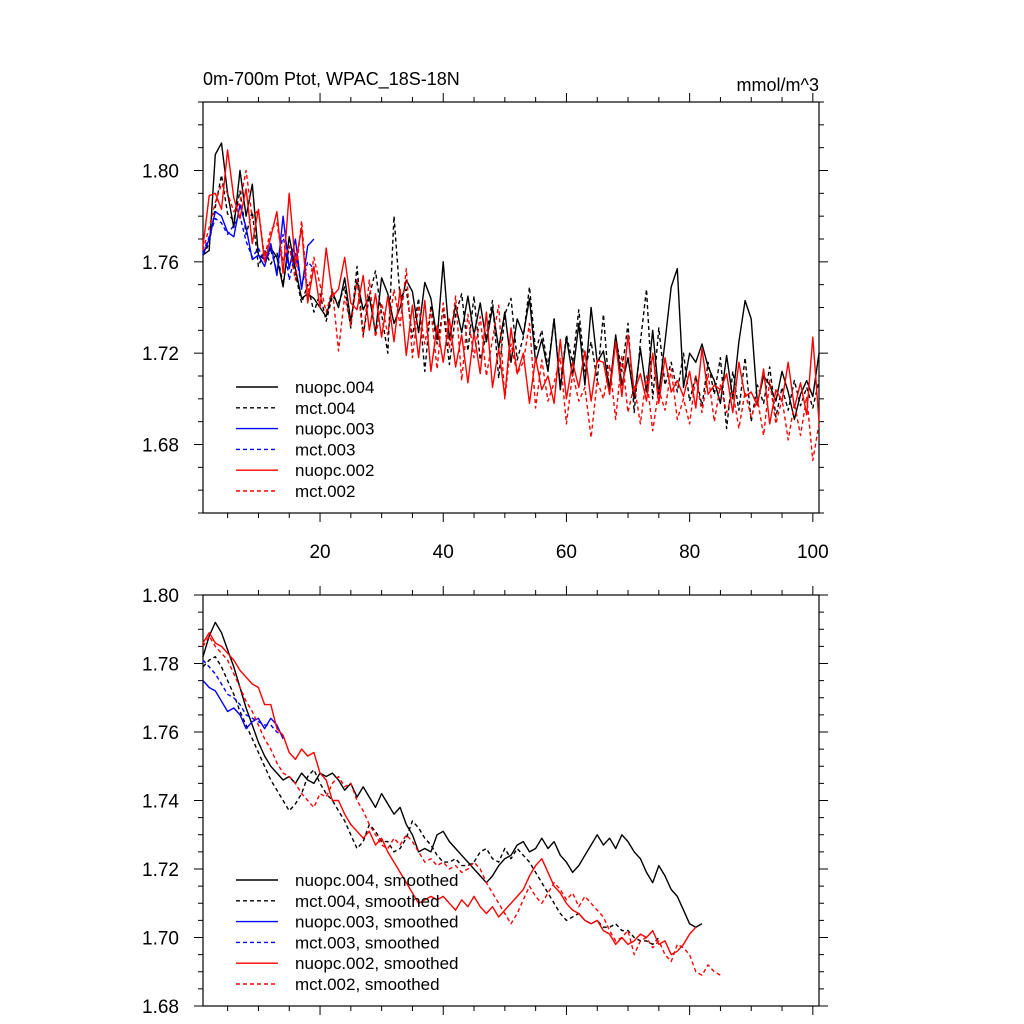 This screenshot has width=1024, height=1024. I want to click on top-x-tick-label: 100, so click(813, 552).